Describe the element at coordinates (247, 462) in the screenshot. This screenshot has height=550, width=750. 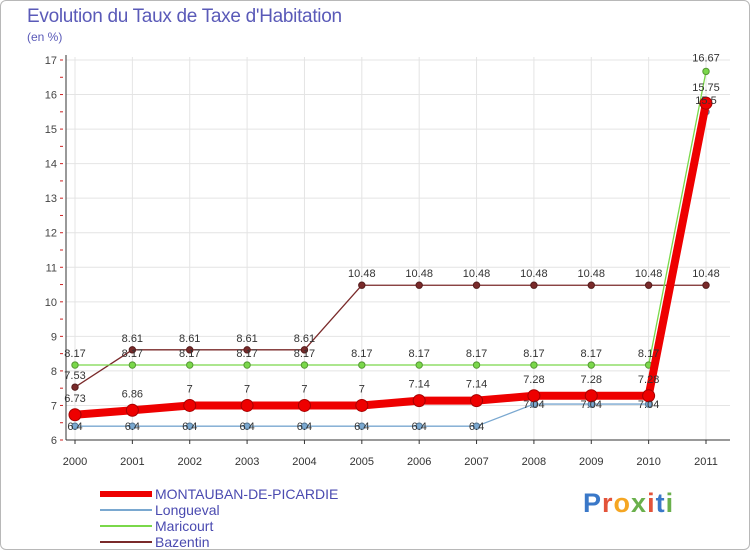
I see `x-tick-label: 2003` at that location.